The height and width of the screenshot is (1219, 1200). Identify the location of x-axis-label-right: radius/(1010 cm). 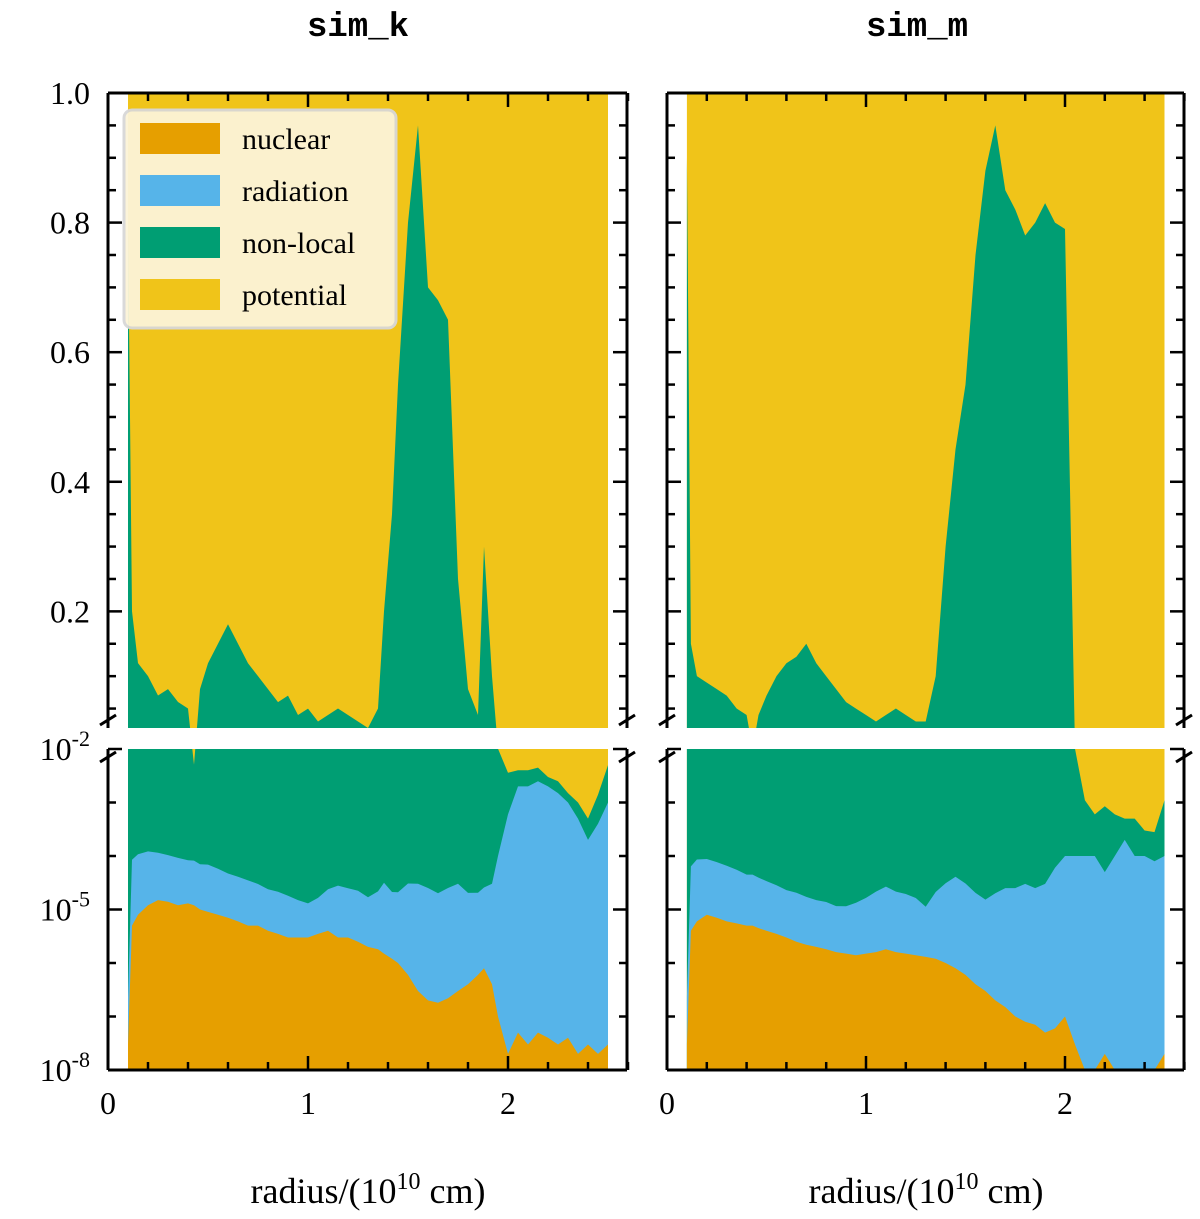
(926, 1190).